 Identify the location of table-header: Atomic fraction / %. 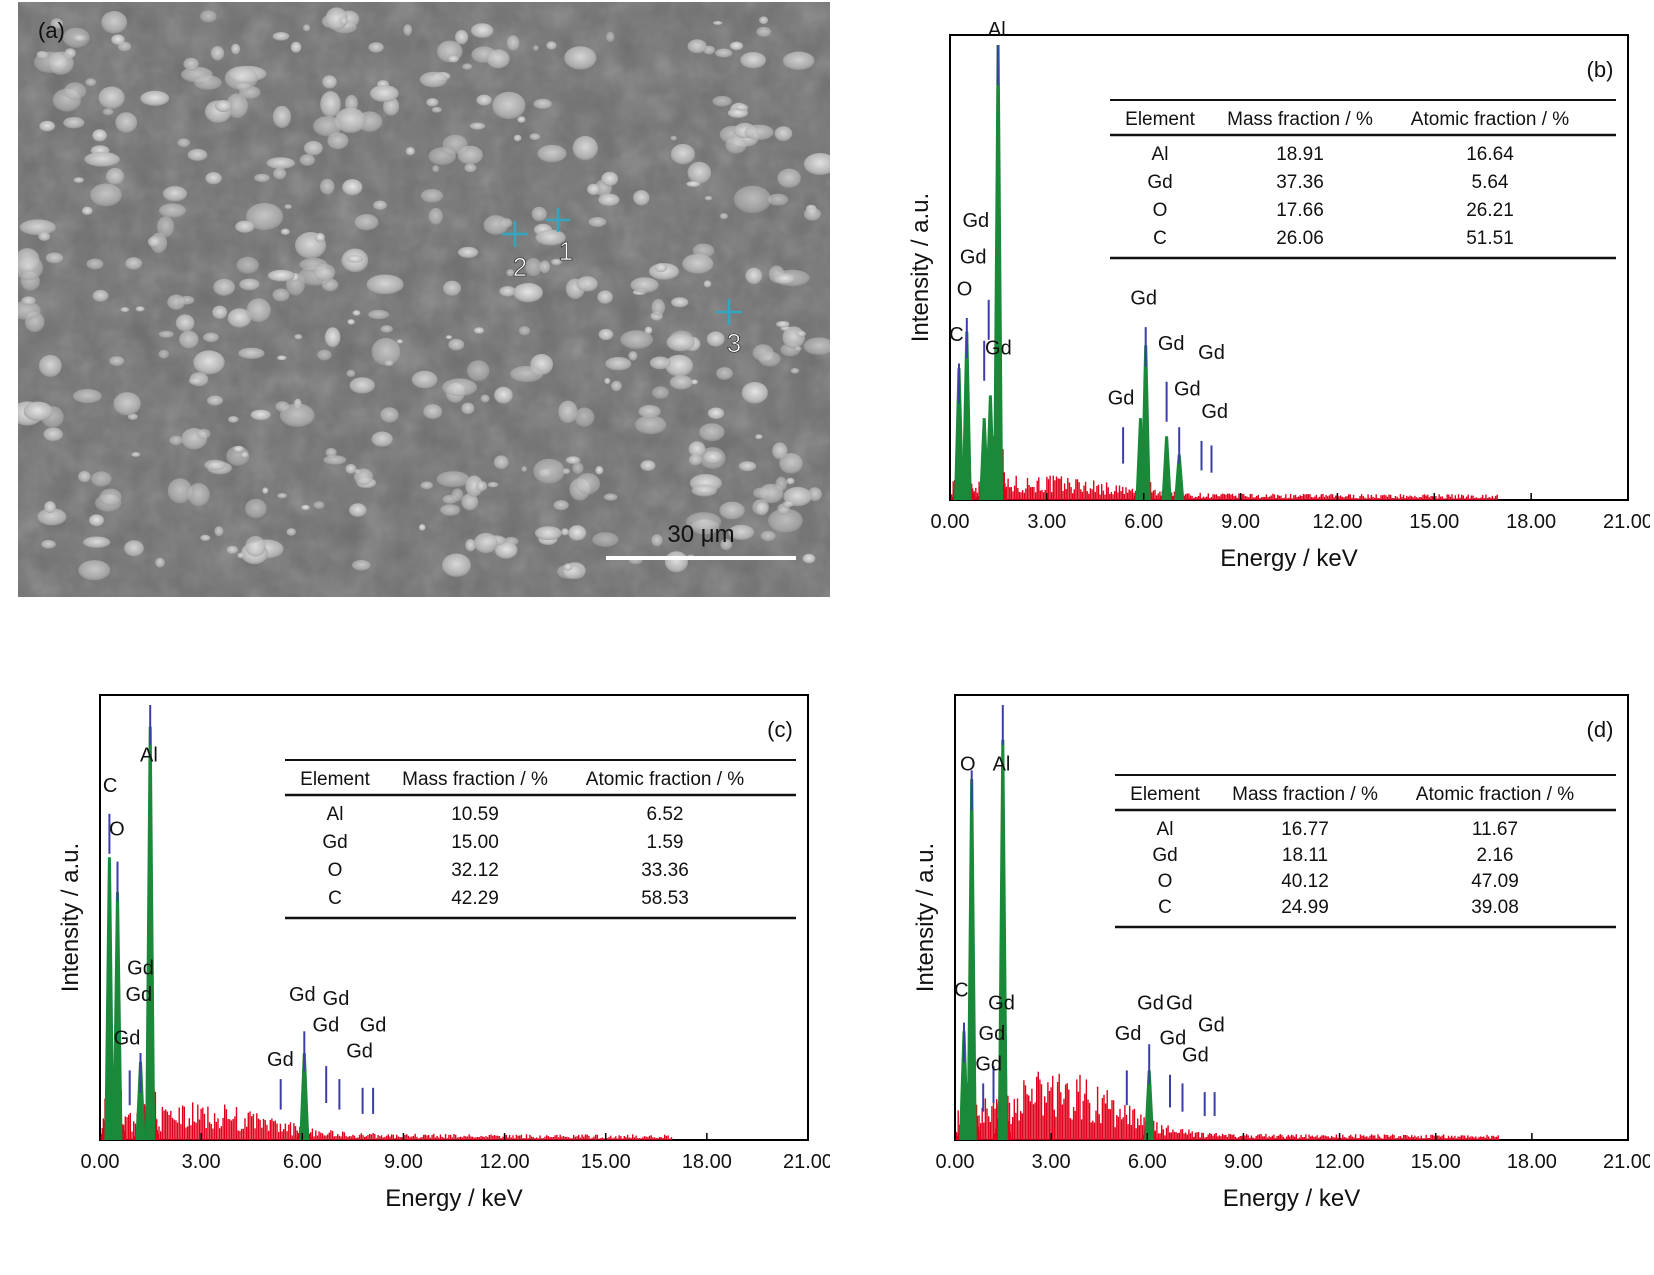
(665, 779).